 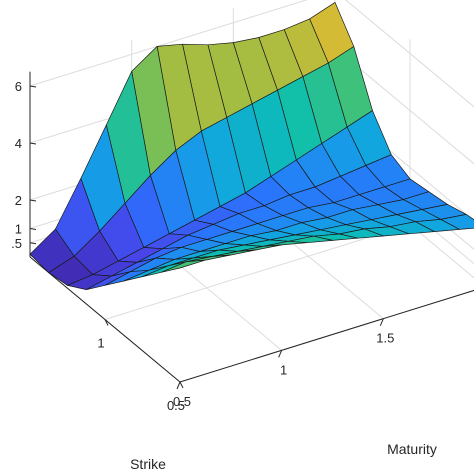 What do you see at coordinates (18, 143) in the screenshot?
I see `z-tick-label: 4` at bounding box center [18, 143].